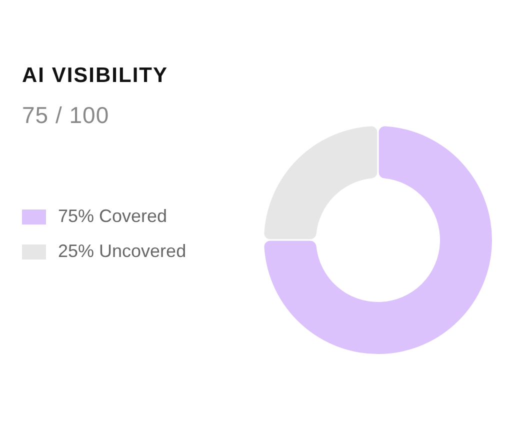  What do you see at coordinates (321, 183) in the screenshot?
I see `donut-slice` at bounding box center [321, 183].